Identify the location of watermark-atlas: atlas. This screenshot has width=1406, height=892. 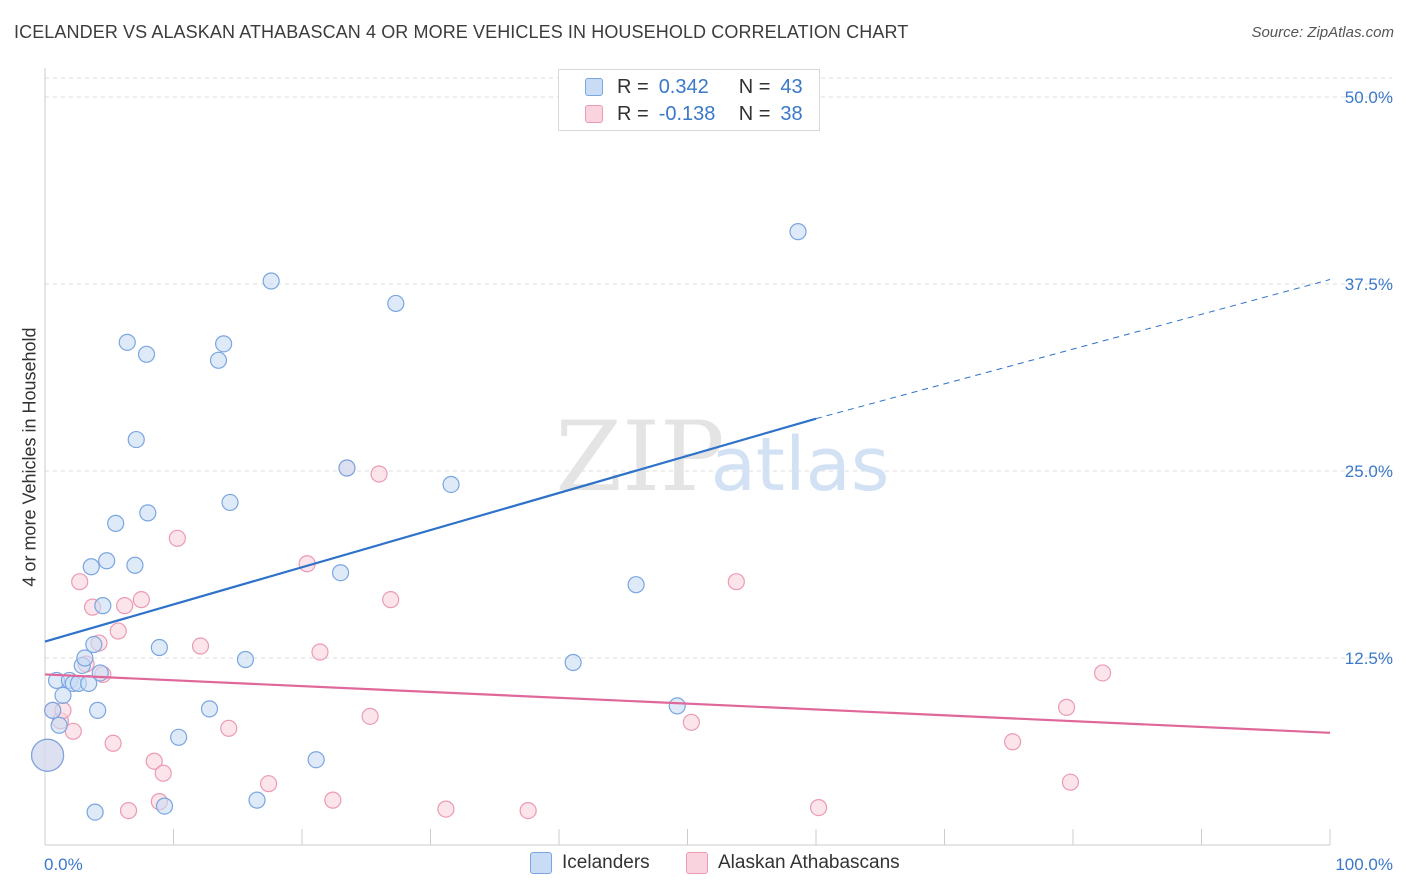
(800, 465).